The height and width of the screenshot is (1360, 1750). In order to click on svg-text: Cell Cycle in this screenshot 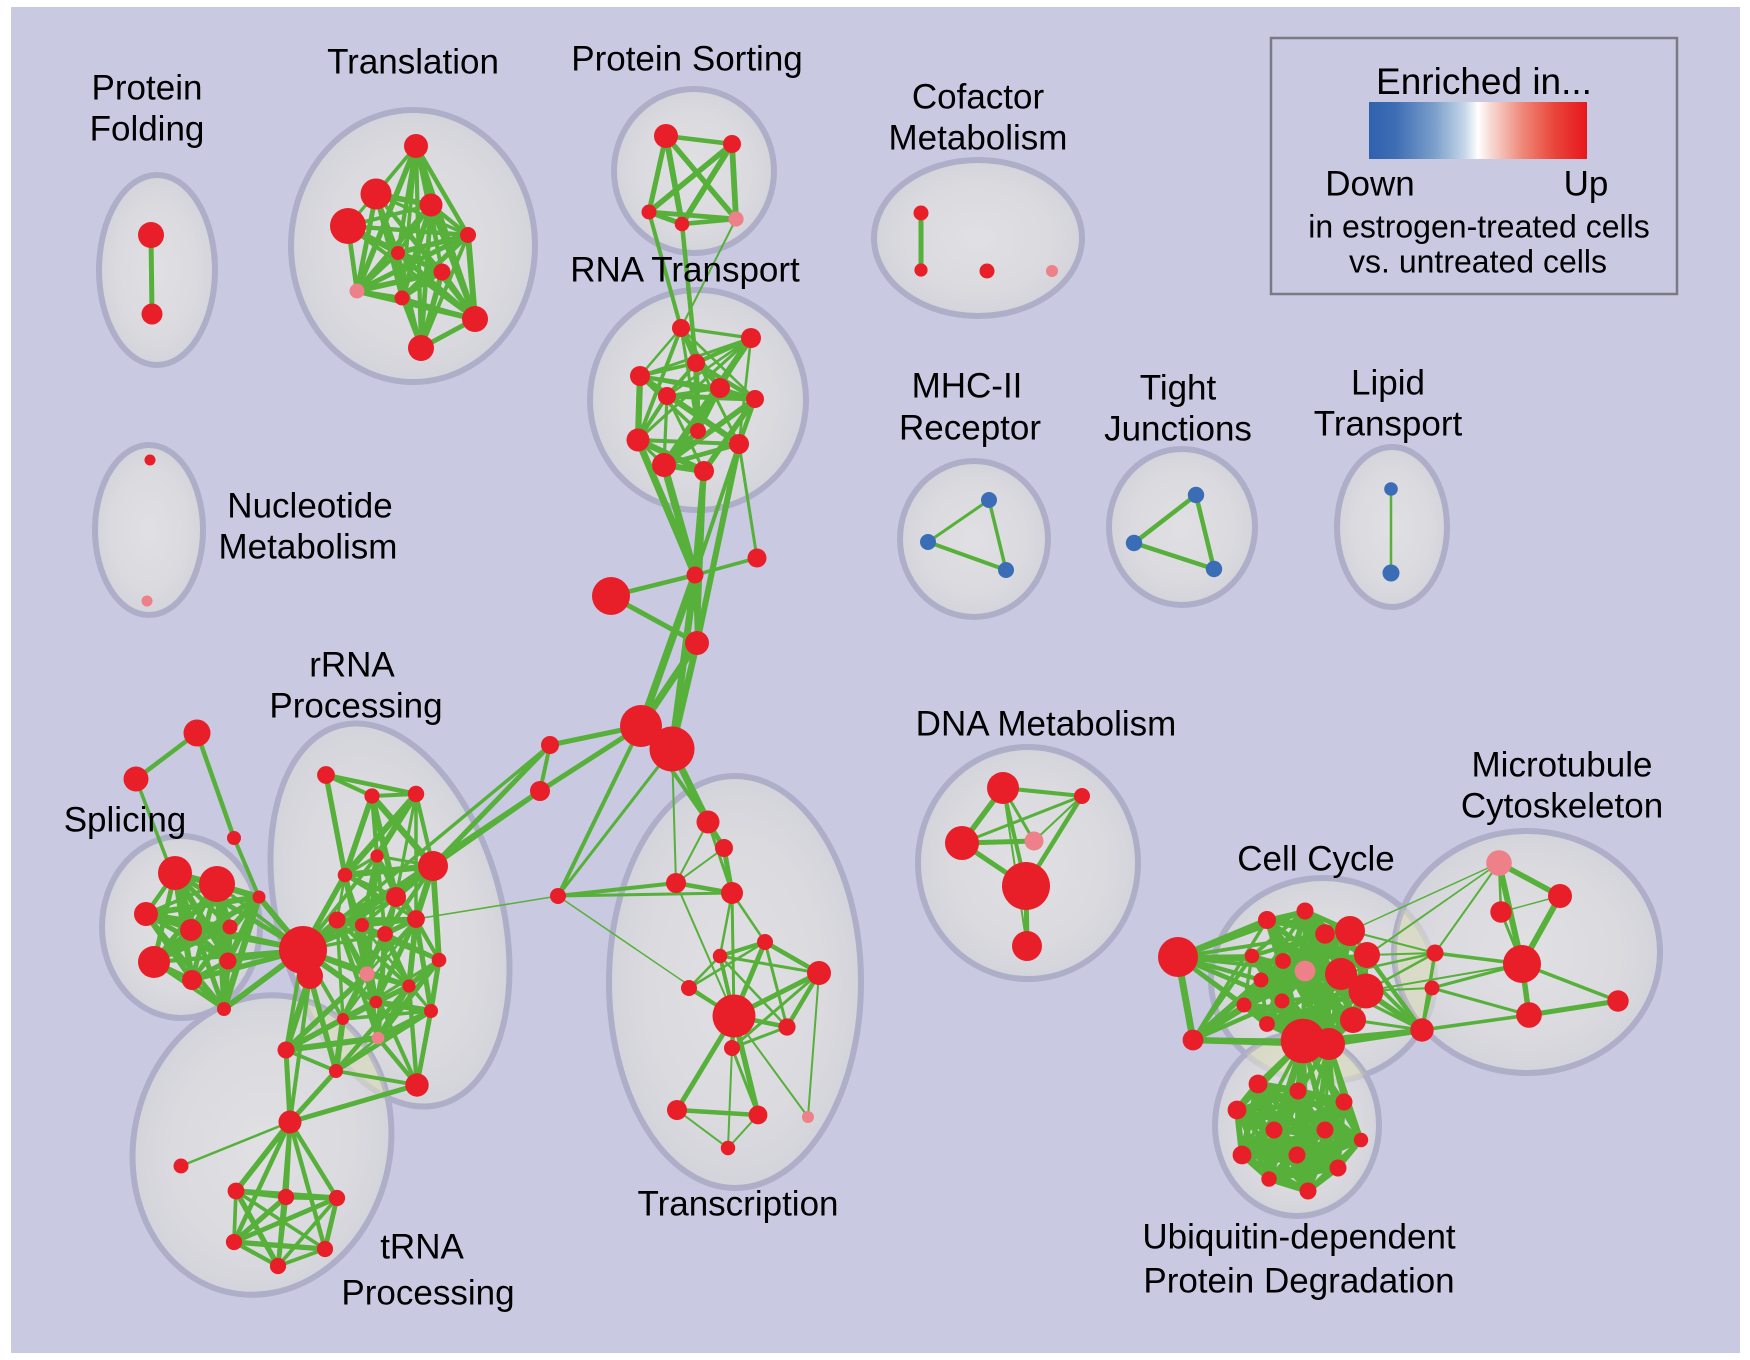, I will do `click(1316, 858)`.